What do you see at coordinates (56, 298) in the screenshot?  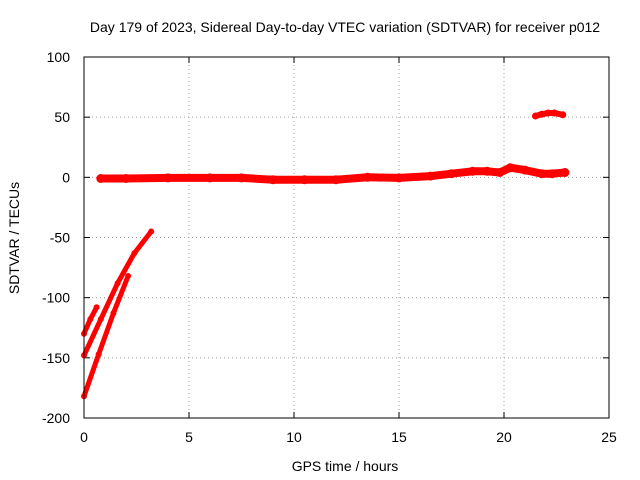 I see `y-tick-label: -100` at bounding box center [56, 298].